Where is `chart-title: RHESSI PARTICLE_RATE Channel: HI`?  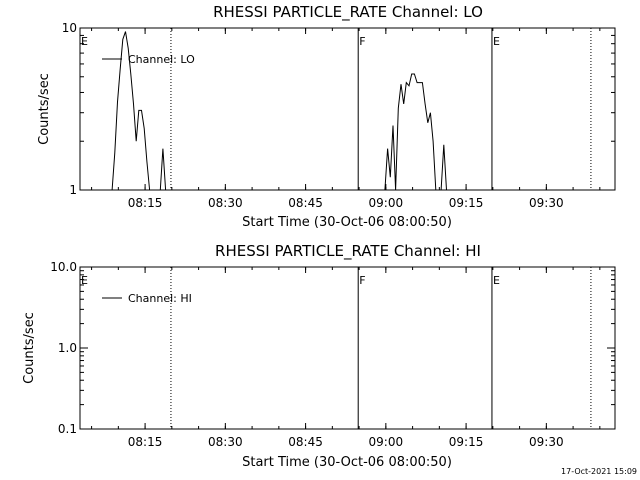 chart-title: RHESSI PARTICLE_RATE Channel: HI is located at coordinates (348, 251).